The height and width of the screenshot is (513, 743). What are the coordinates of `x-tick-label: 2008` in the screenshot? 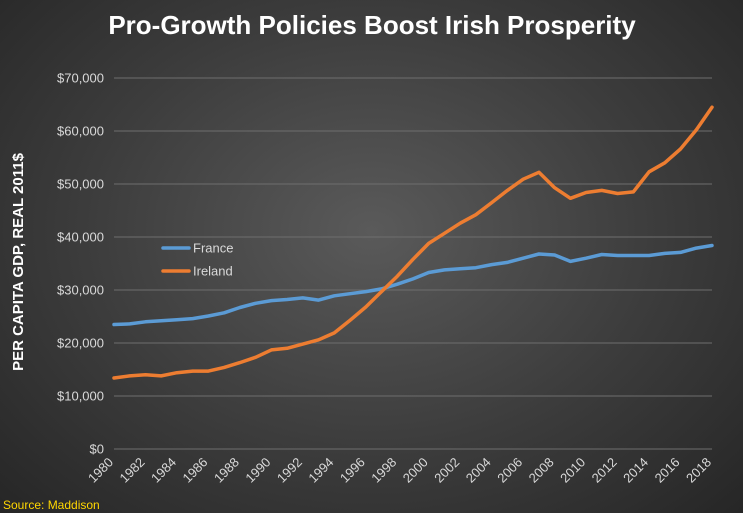 It's located at (541, 470).